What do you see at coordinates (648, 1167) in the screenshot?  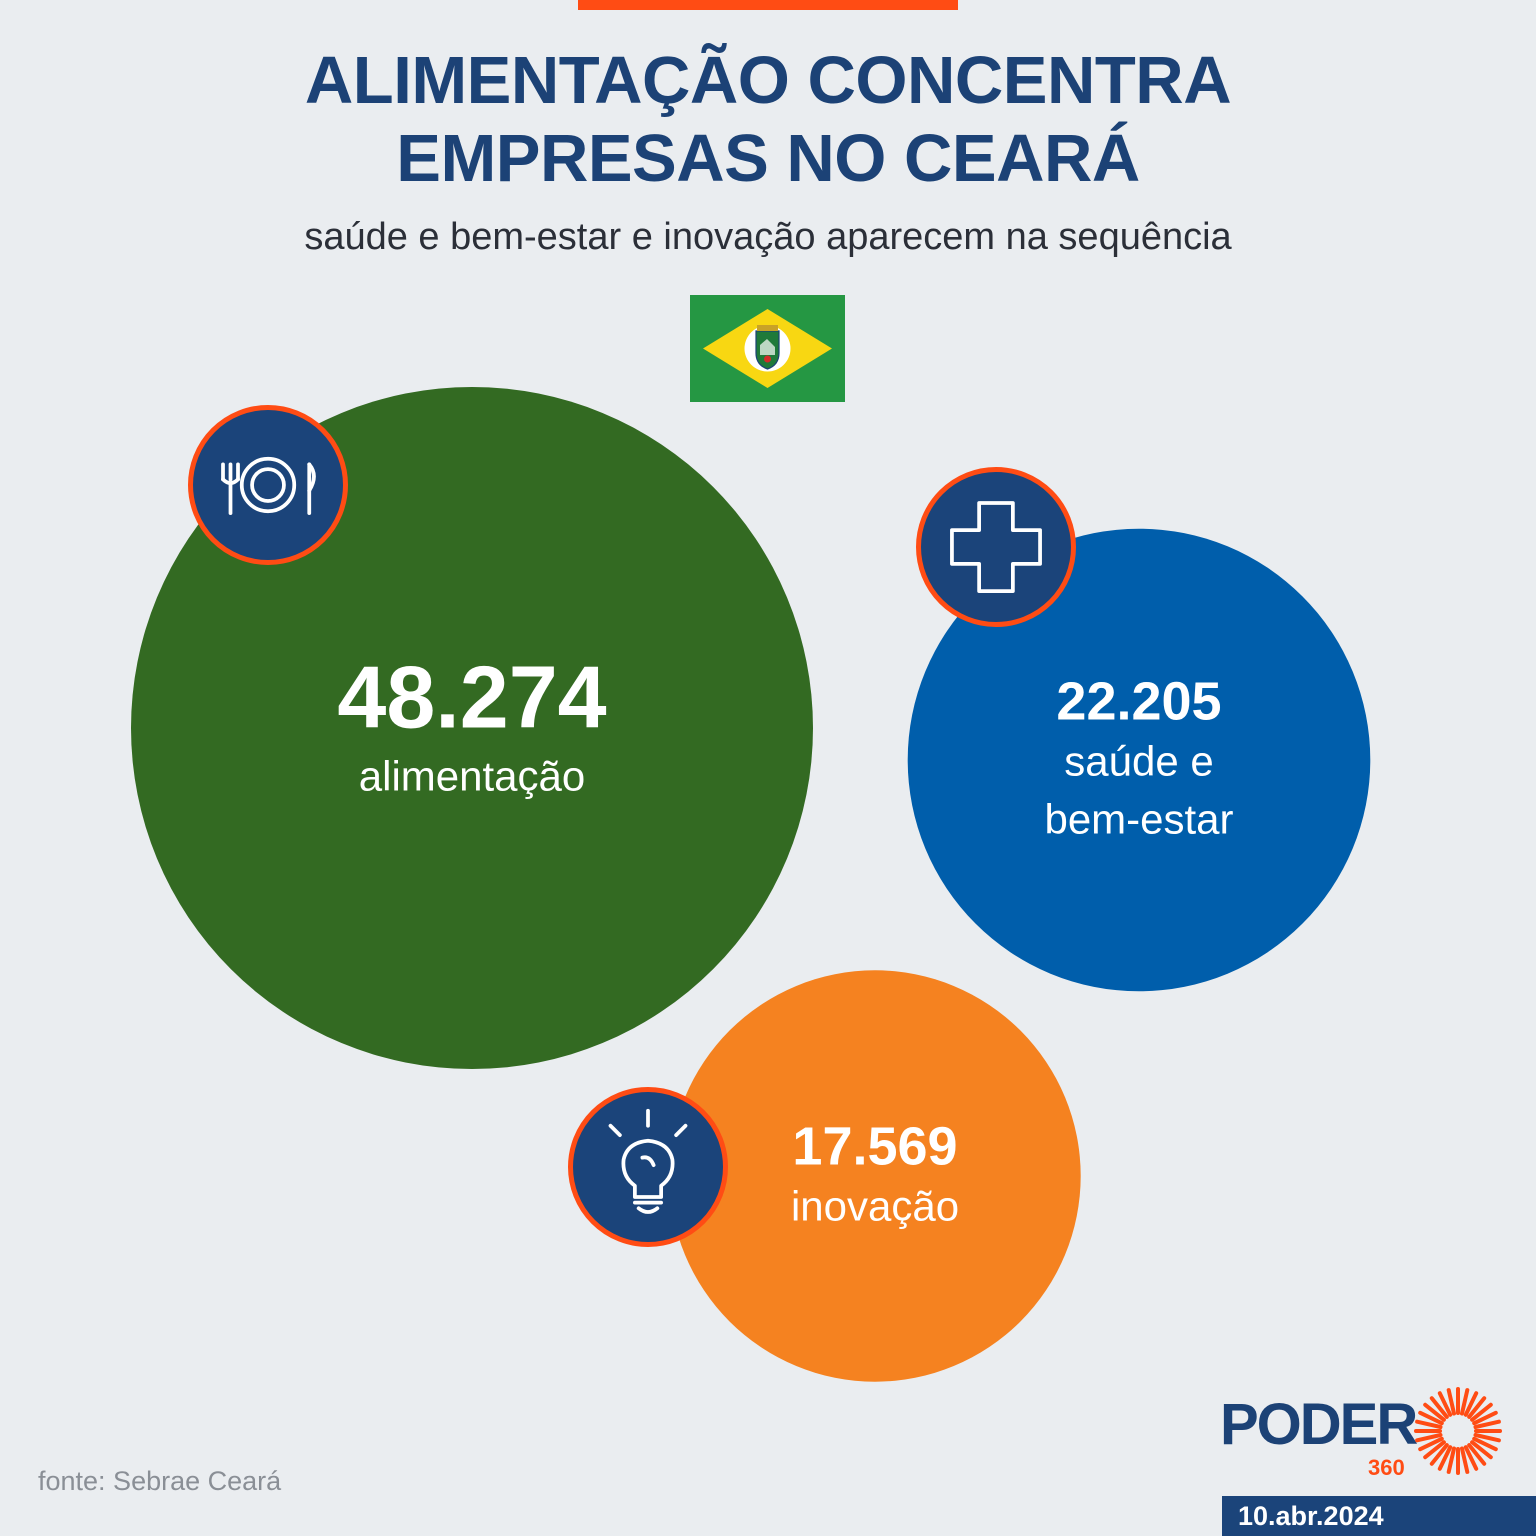 I see `lightbulb-icon` at bounding box center [648, 1167].